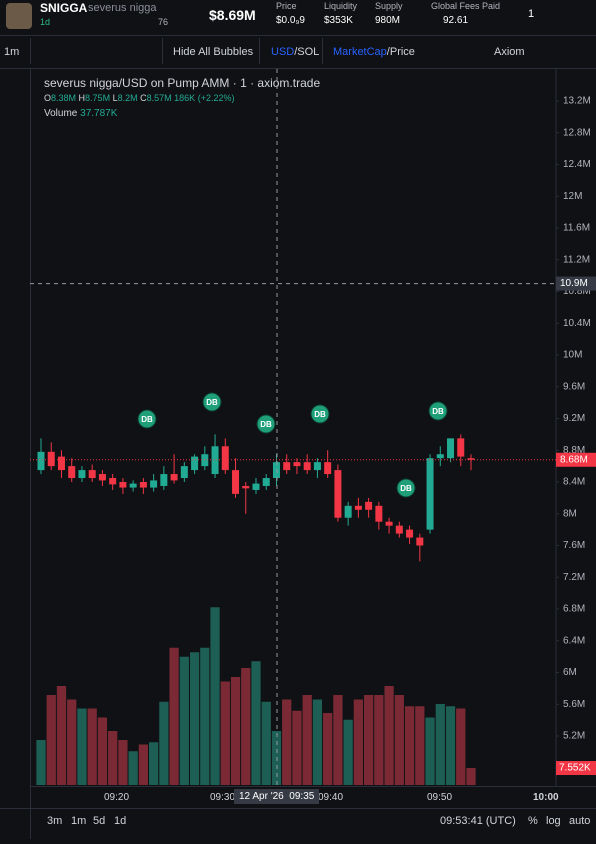  Describe the element at coordinates (574, 482) in the screenshot. I see `y-tick-label: 8.4M` at that location.